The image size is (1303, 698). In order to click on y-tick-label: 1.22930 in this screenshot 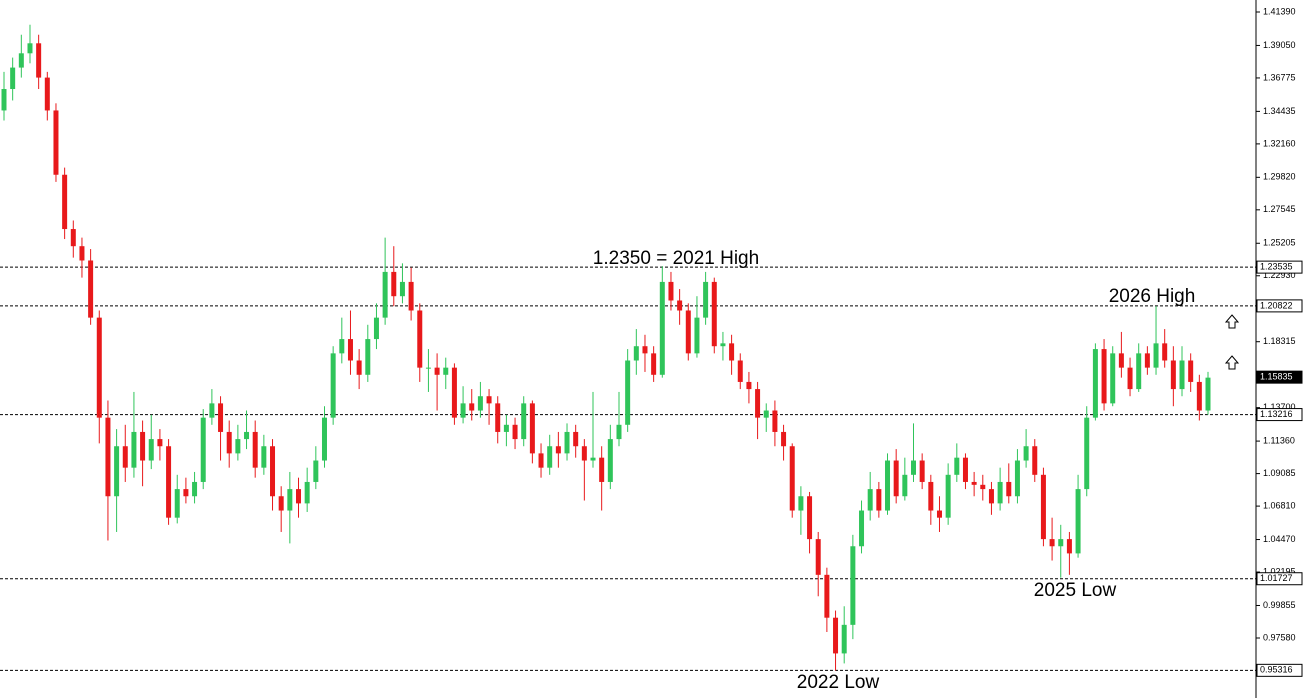, I will do `click(1279, 275)`.